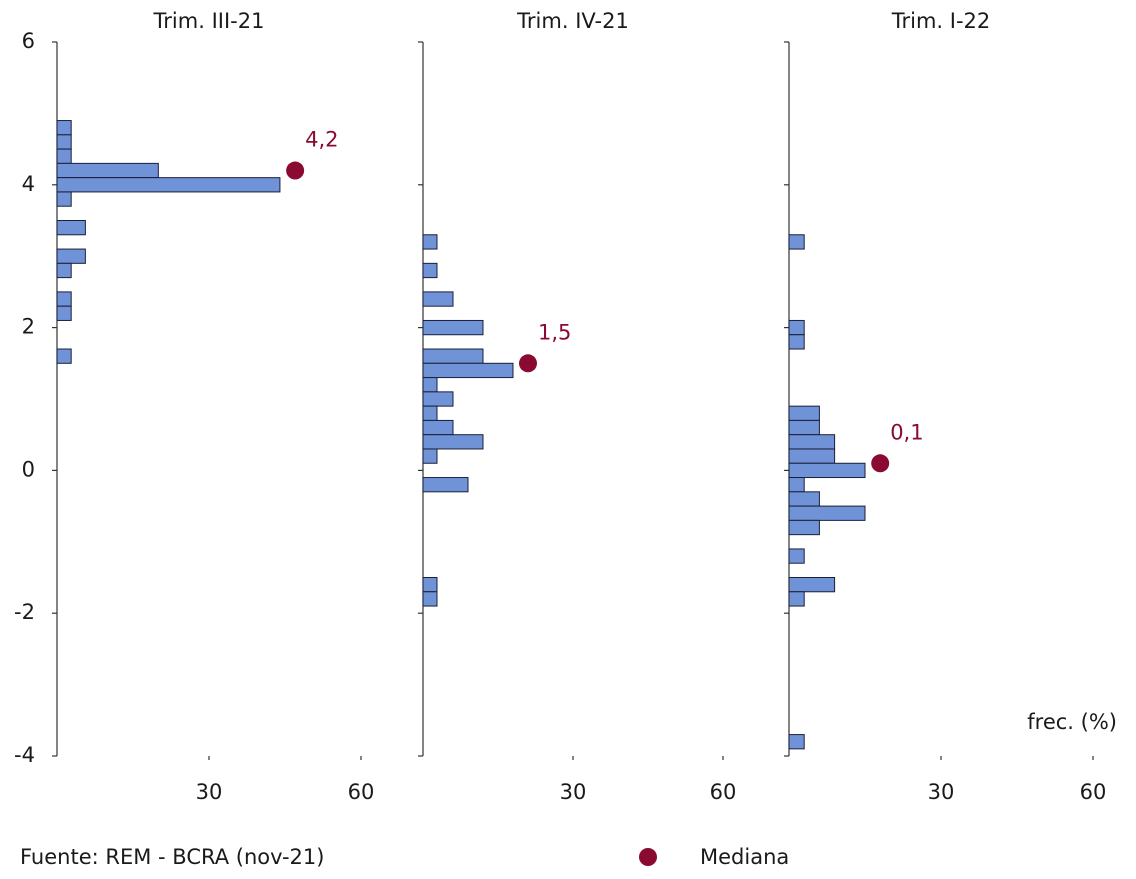 This screenshot has height=879, width=1136. I want to click on panel-title: Trim. IV-21, so click(572, 21).